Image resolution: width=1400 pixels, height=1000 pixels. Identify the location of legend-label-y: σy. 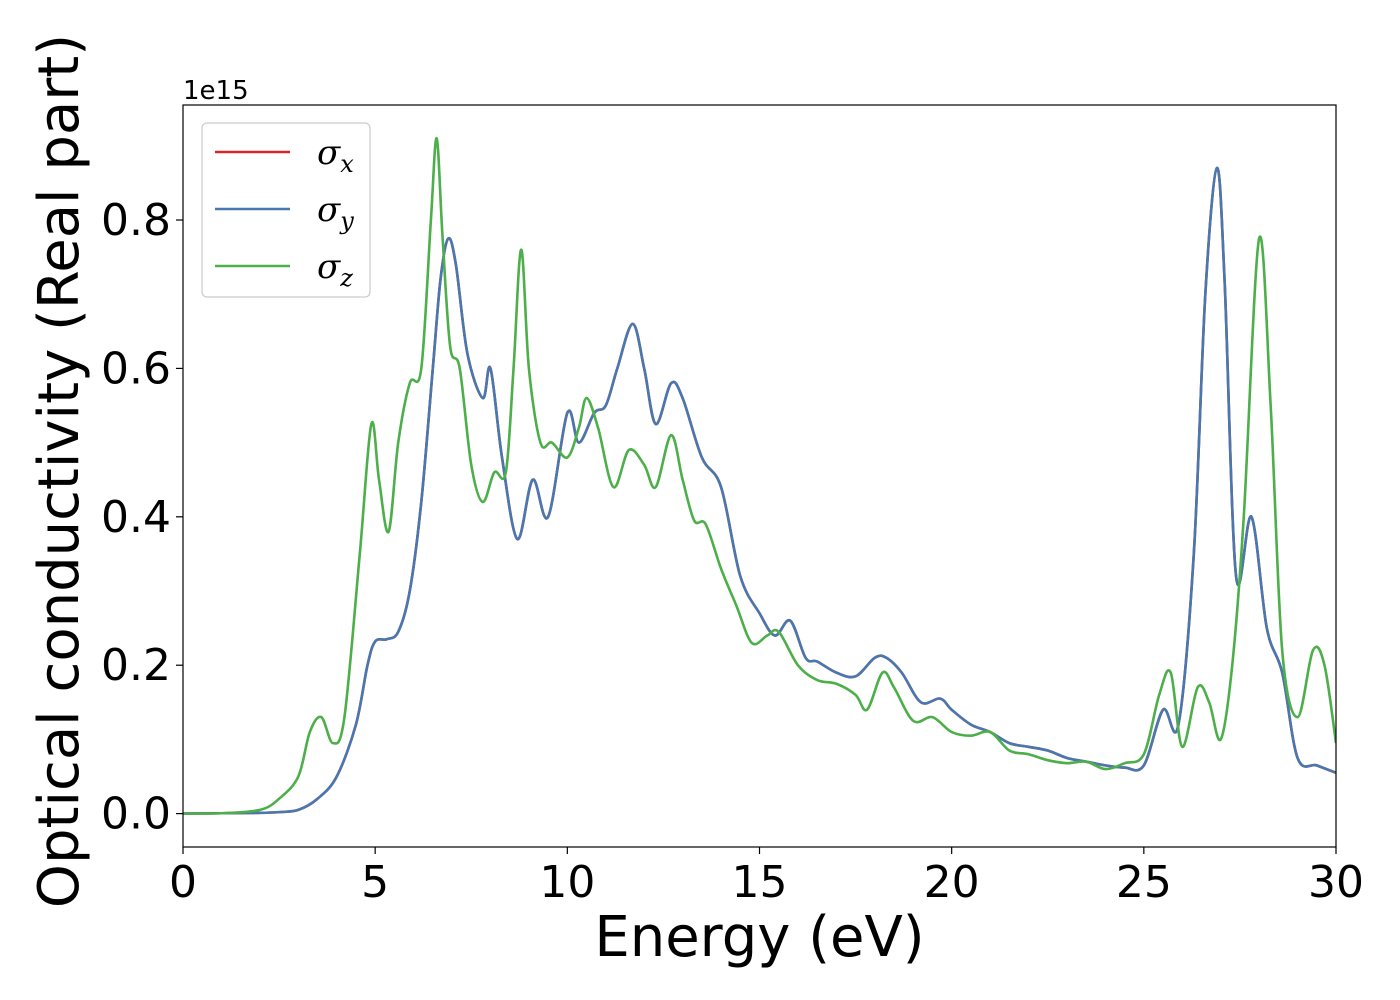
(335, 212).